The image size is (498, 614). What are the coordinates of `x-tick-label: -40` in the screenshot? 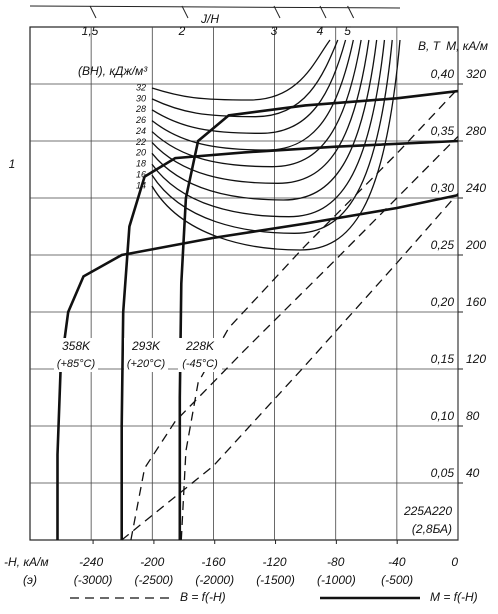 It's located at (397, 562).